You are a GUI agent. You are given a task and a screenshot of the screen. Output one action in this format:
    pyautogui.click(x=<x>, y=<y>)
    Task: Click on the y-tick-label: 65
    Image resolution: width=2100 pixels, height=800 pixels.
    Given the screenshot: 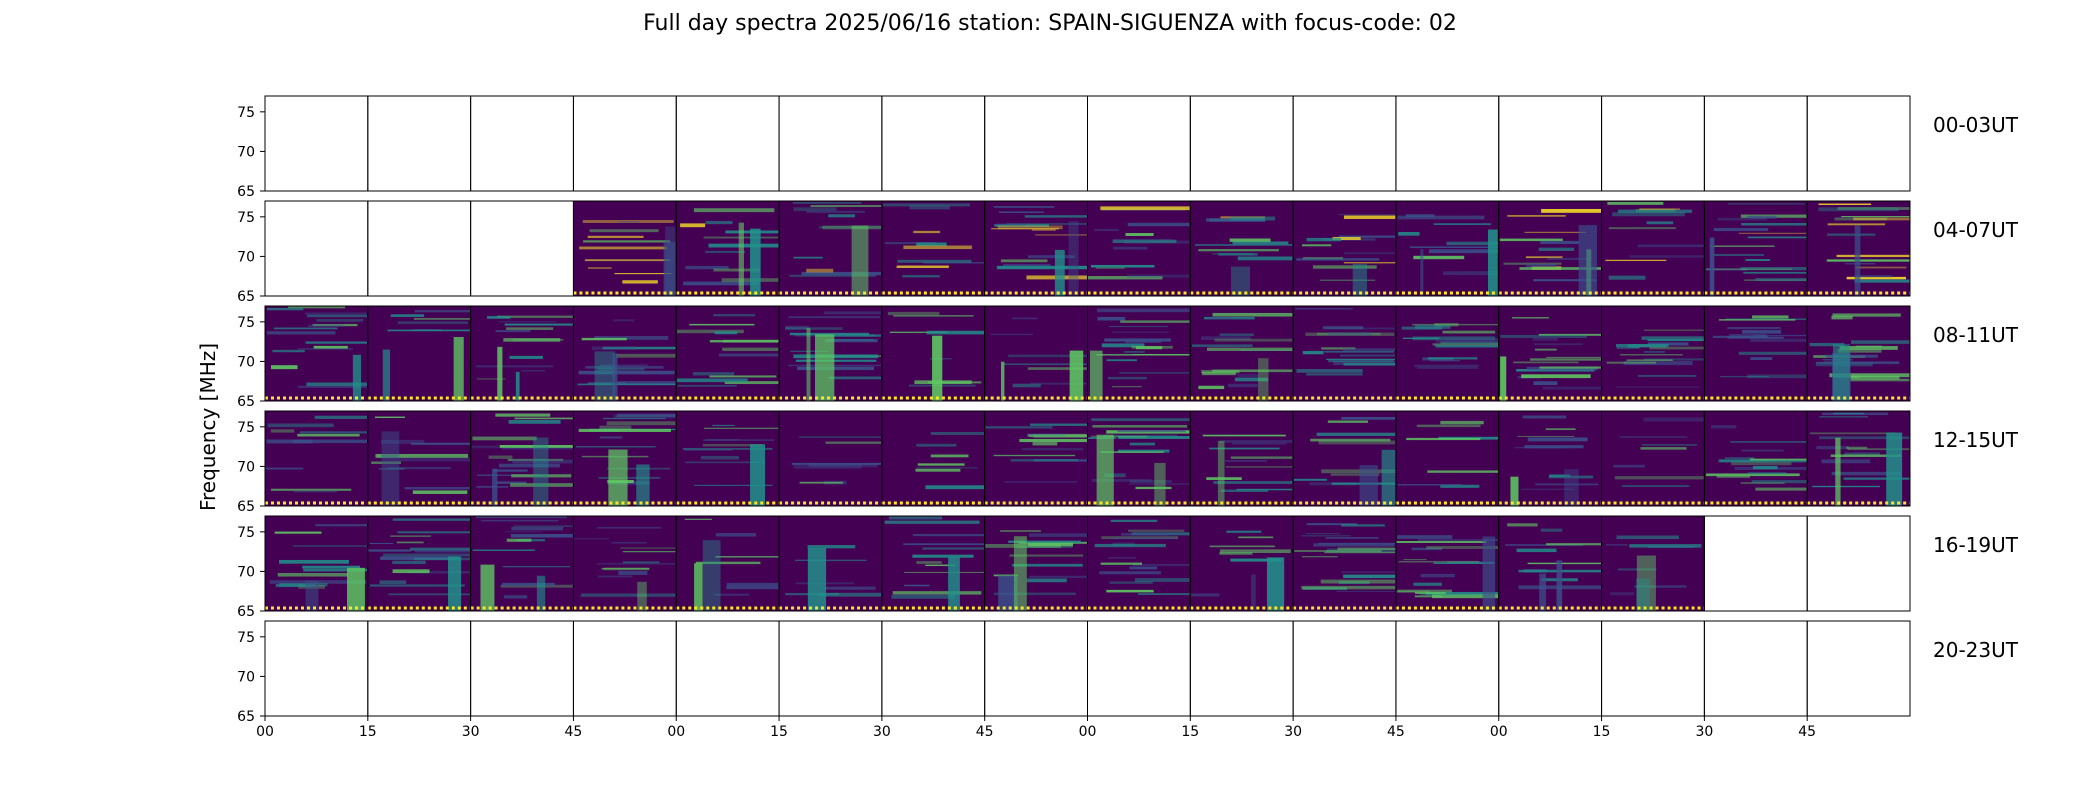 What is the action you would take?
    pyautogui.click(x=246, y=717)
    